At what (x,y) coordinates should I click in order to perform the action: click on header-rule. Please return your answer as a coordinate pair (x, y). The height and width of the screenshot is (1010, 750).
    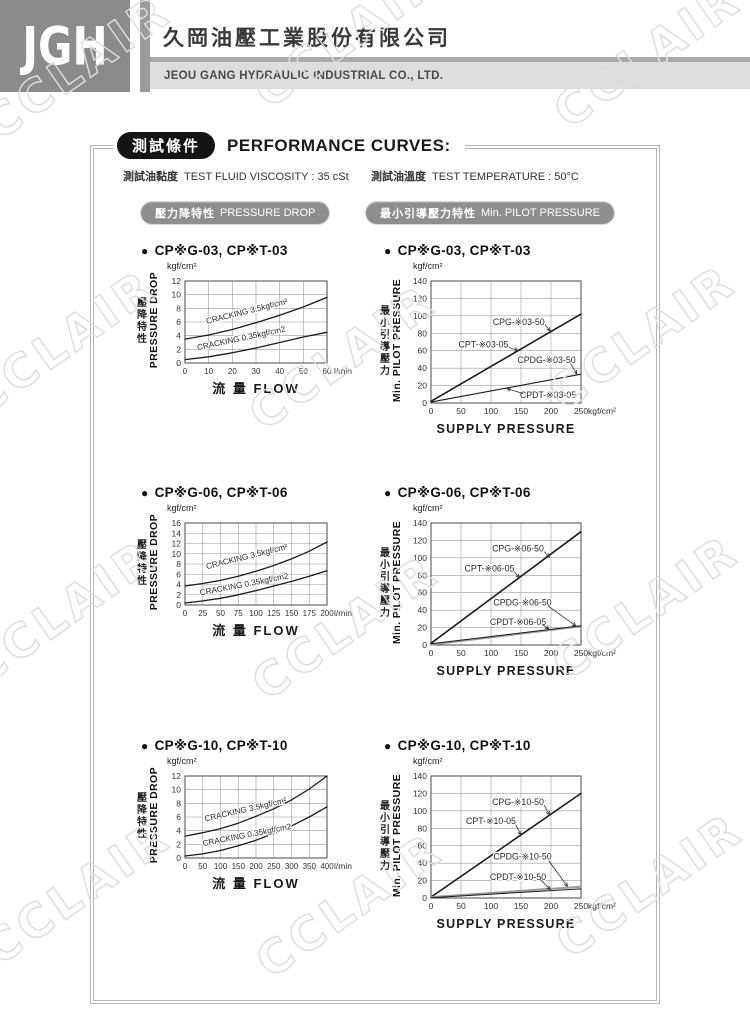
    Looking at the image, I should click on (450, 59).